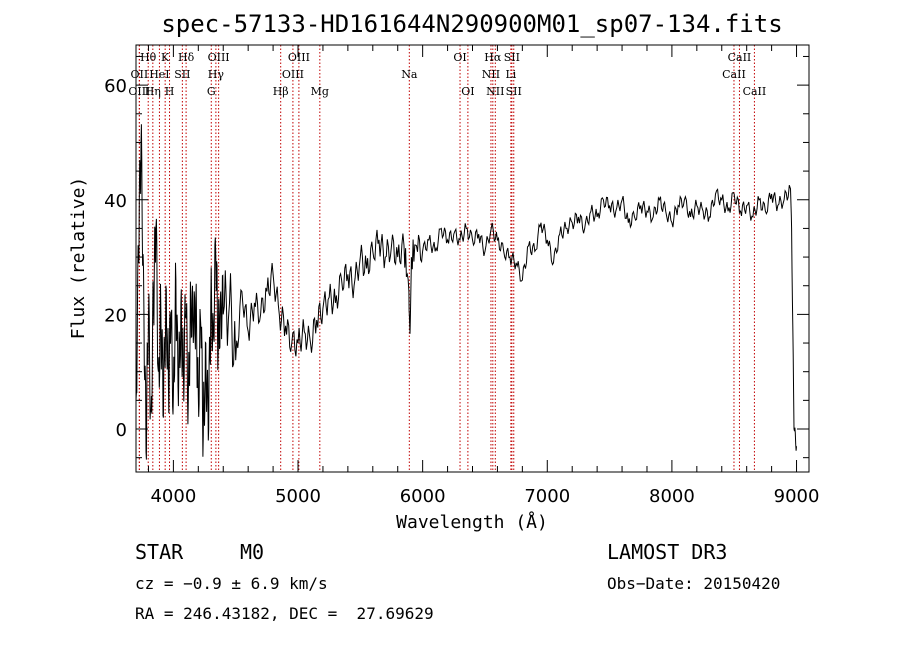  What do you see at coordinates (472, 522) in the screenshot?
I see `x-axis-label: Wavelength (Å)` at bounding box center [472, 522].